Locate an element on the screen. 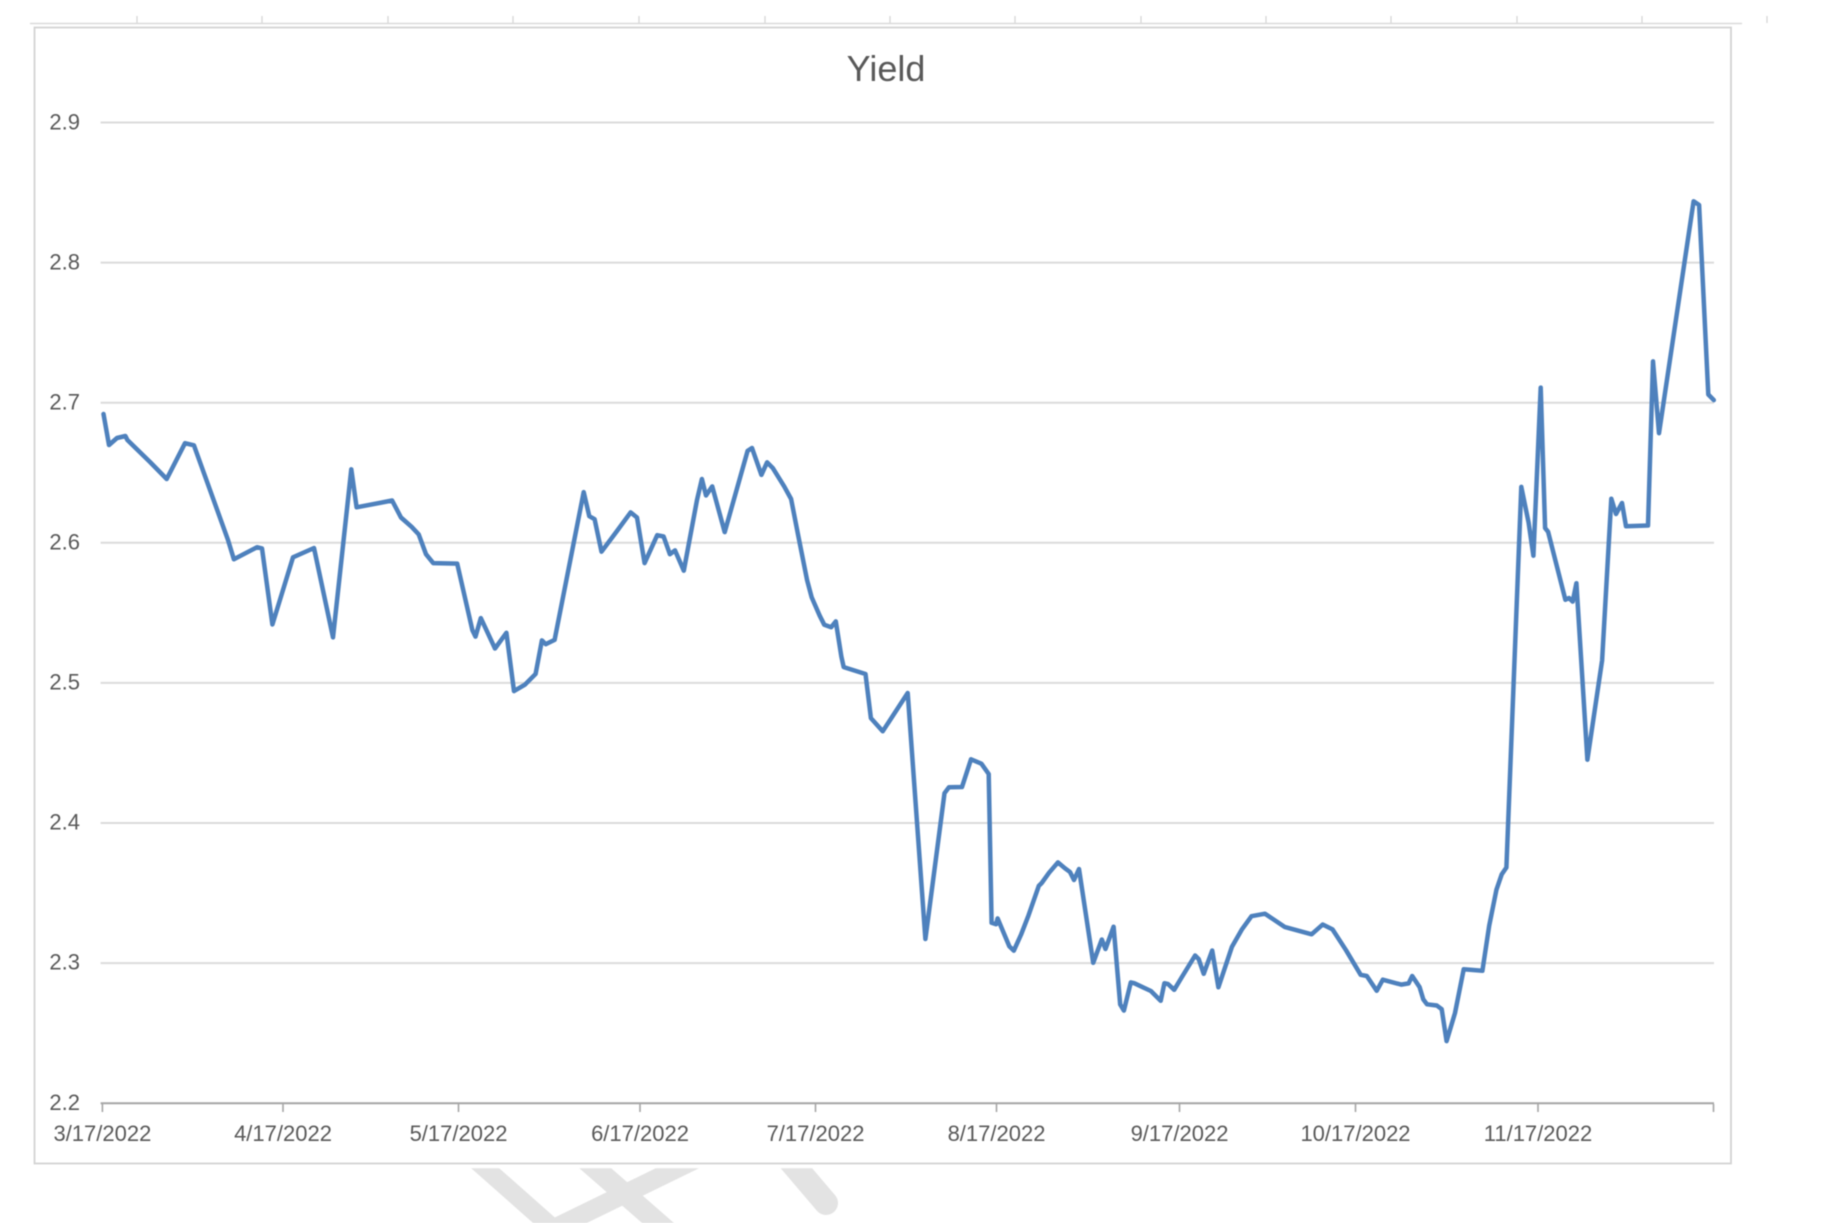 This screenshot has height=1223, width=1833. svg-text: 2.8 is located at coordinates (64, 262).